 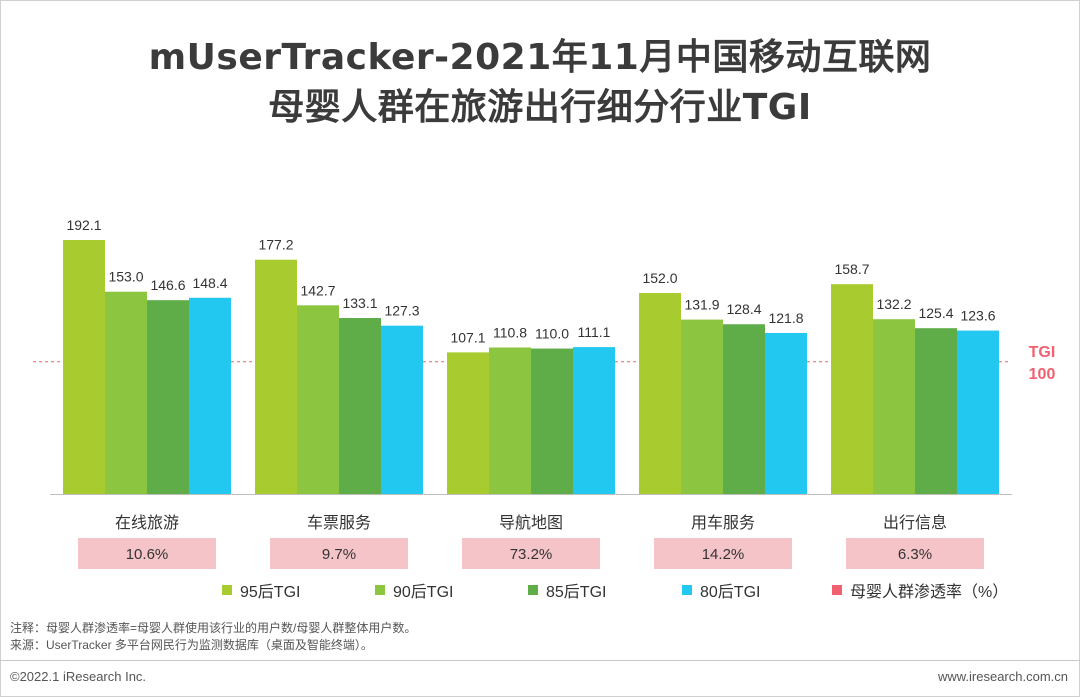 What do you see at coordinates (209, 283) in the screenshot?
I see `bar-value-label: 148.4` at bounding box center [209, 283].